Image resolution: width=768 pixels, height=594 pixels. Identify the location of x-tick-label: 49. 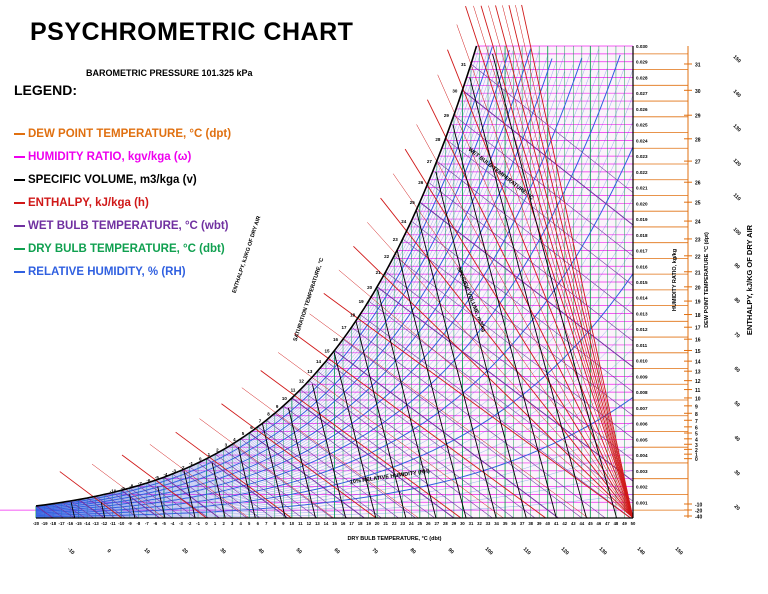
(624, 523).